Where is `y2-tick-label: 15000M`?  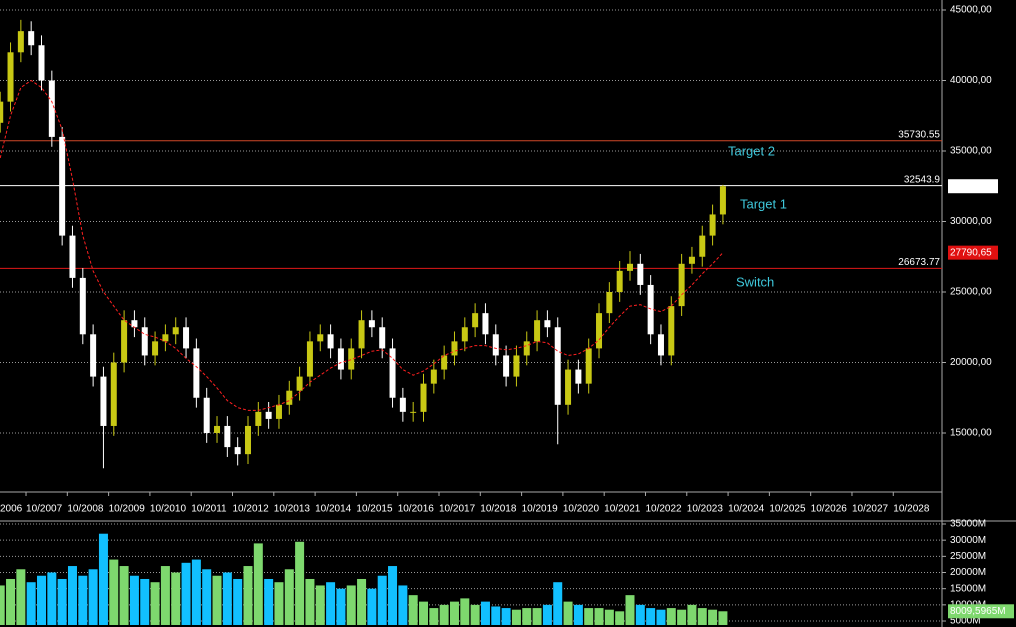 y2-tick-label: 15000M is located at coordinates (968, 588).